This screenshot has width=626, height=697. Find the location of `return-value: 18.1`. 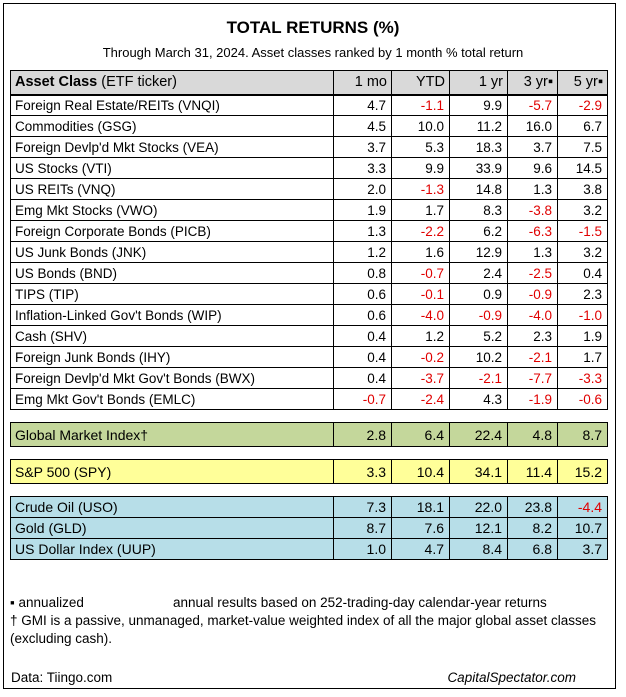

return-value: 18.1 is located at coordinates (420, 507).